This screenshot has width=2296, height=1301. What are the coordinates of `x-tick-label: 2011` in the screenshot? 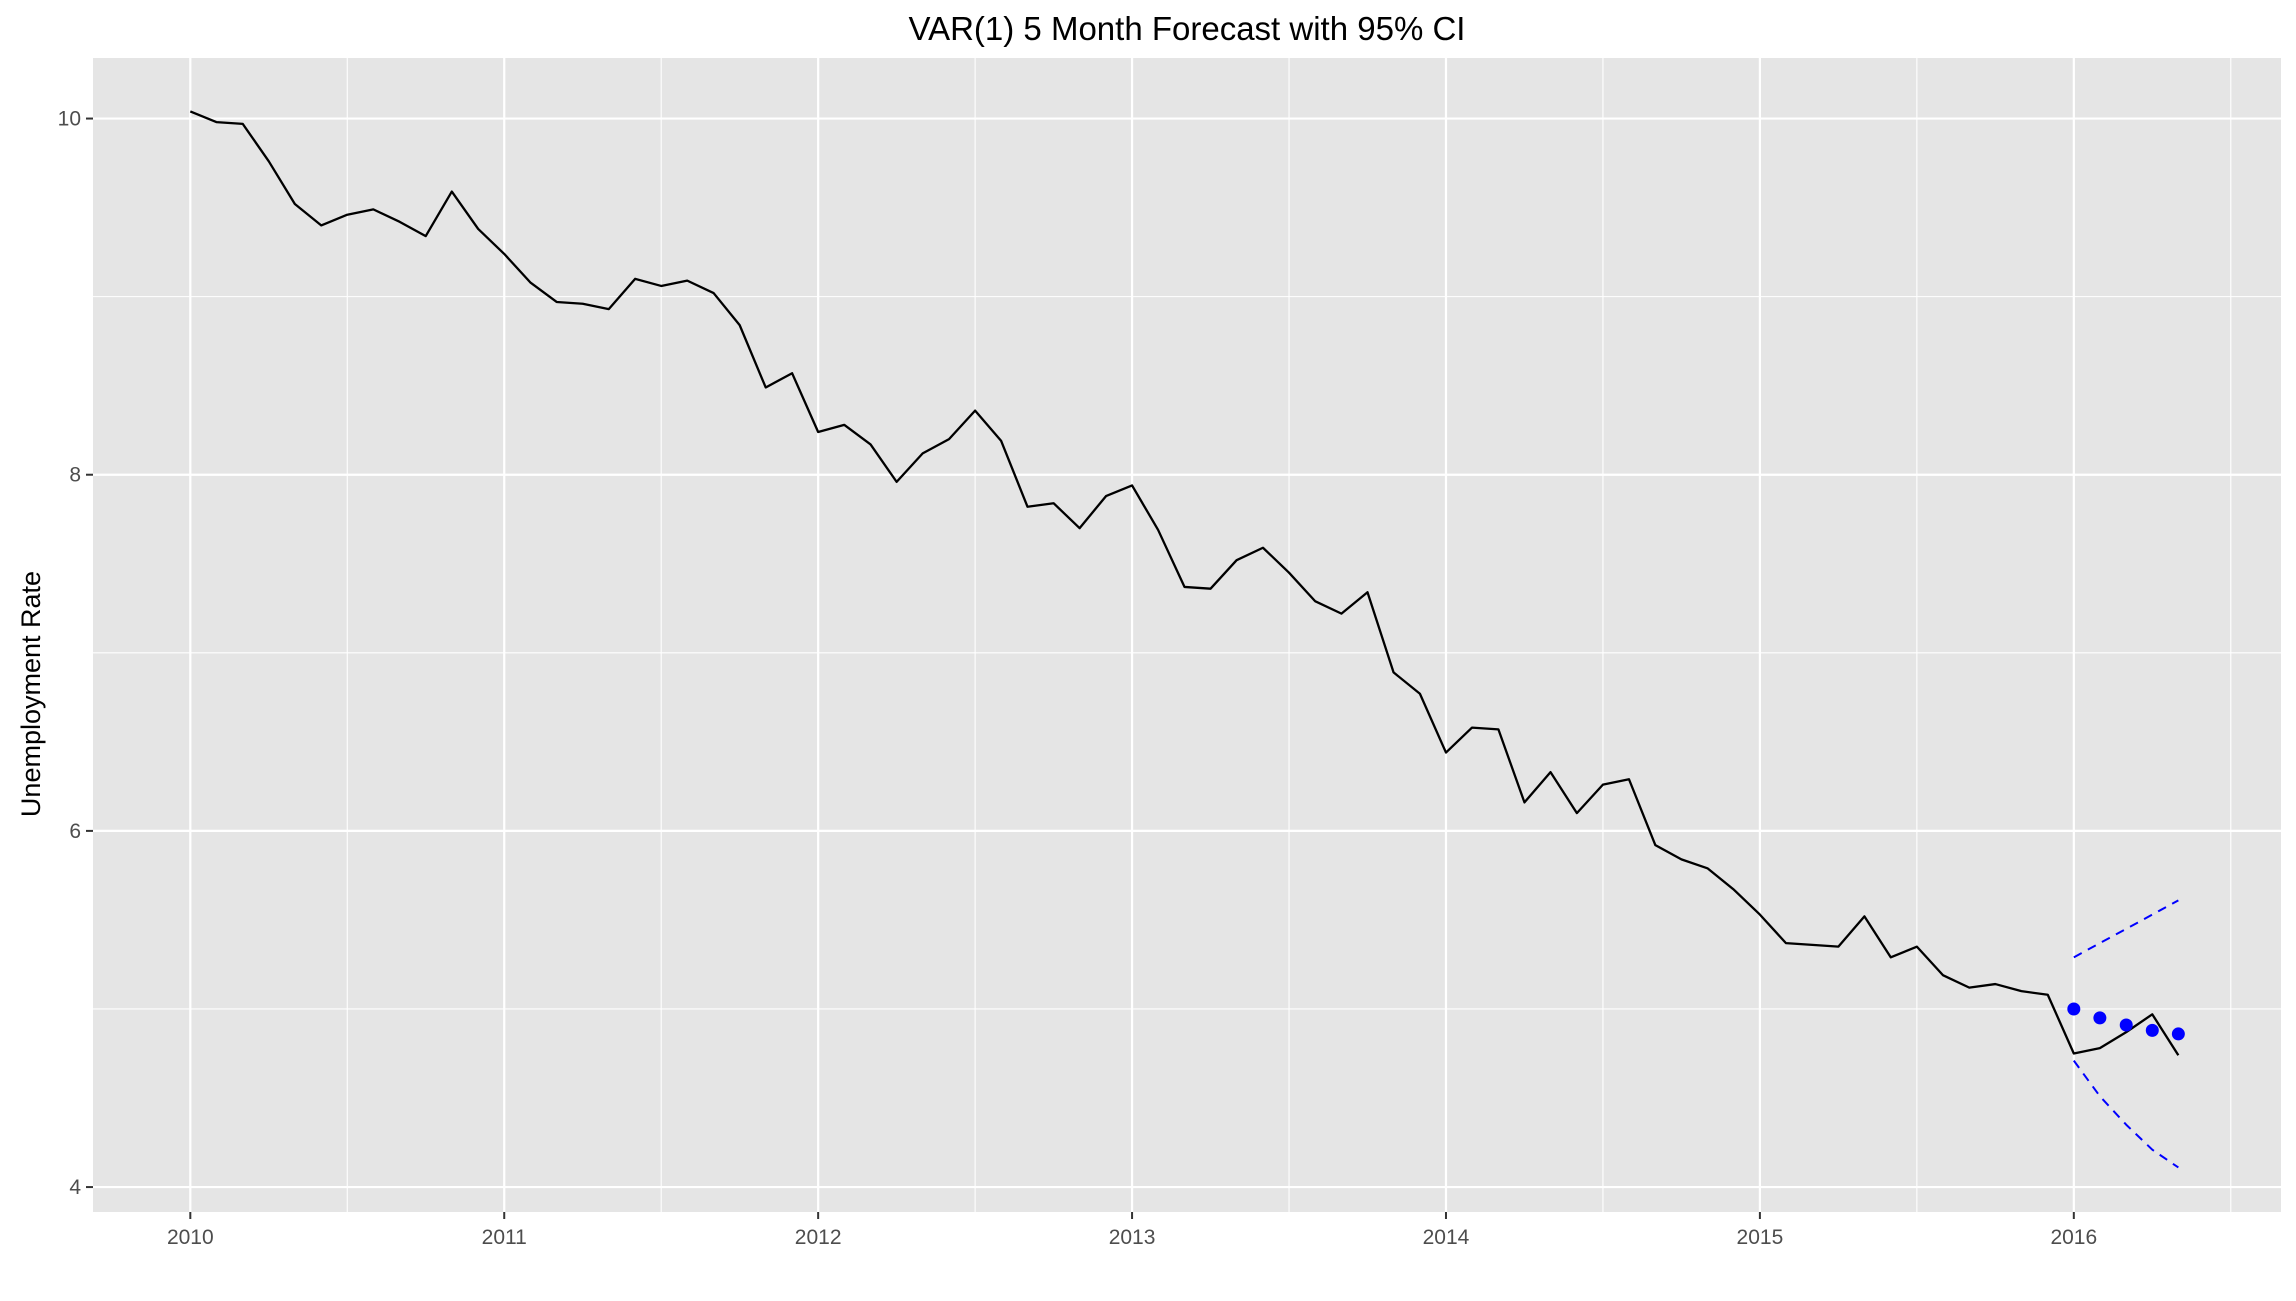 It's located at (504, 1237).